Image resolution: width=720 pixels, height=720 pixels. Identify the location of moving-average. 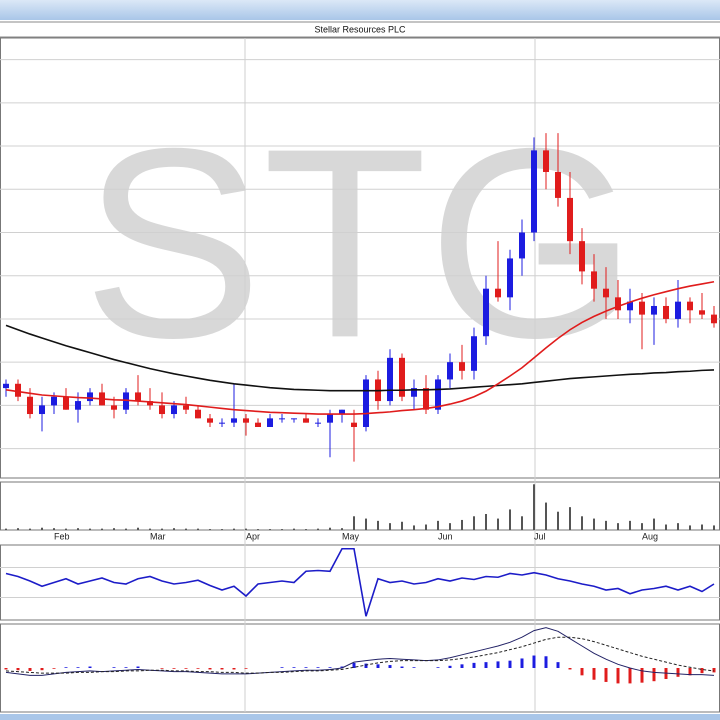
(360, 358).